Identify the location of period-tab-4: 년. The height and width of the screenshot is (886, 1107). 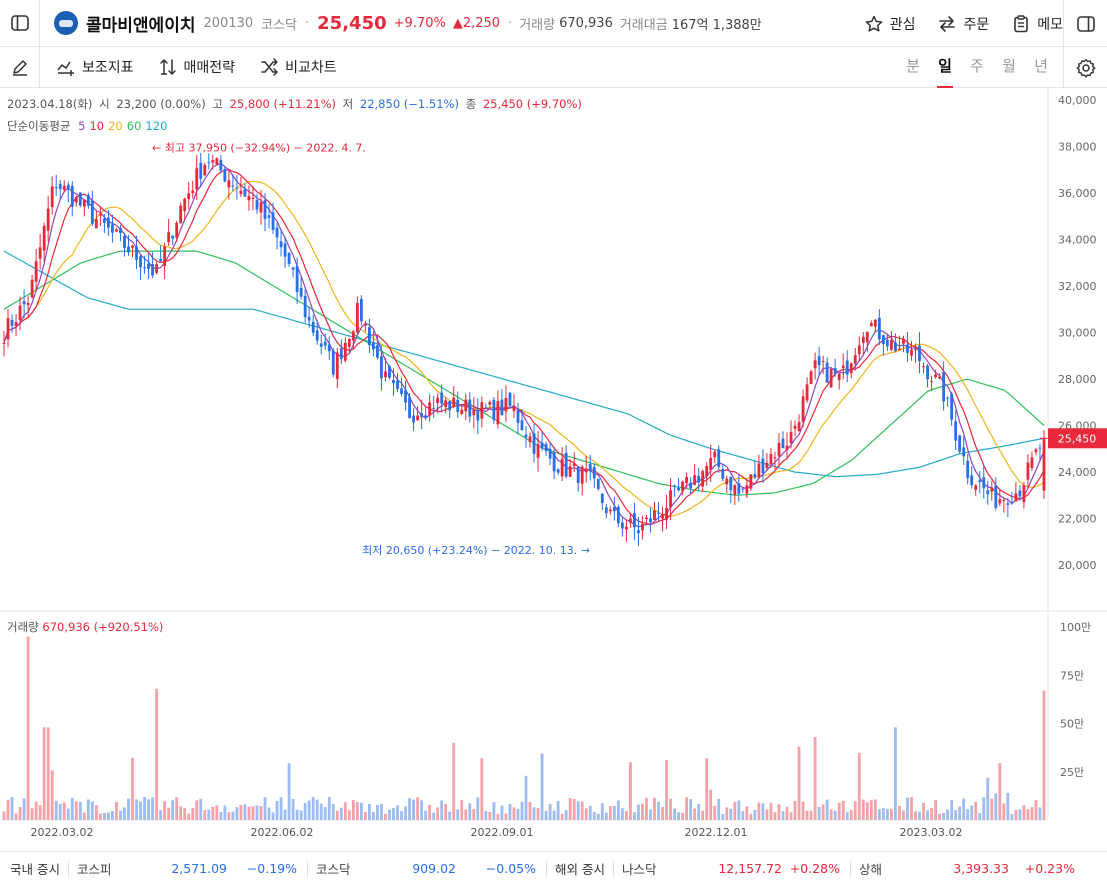
(1041, 66).